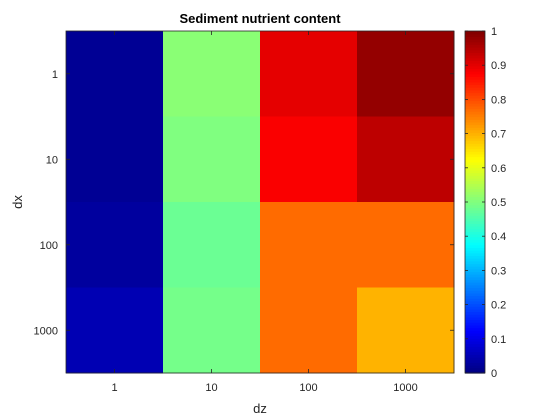 The height and width of the screenshot is (420, 560). What do you see at coordinates (114, 388) in the screenshot?
I see `x-tick-label: 1` at bounding box center [114, 388].